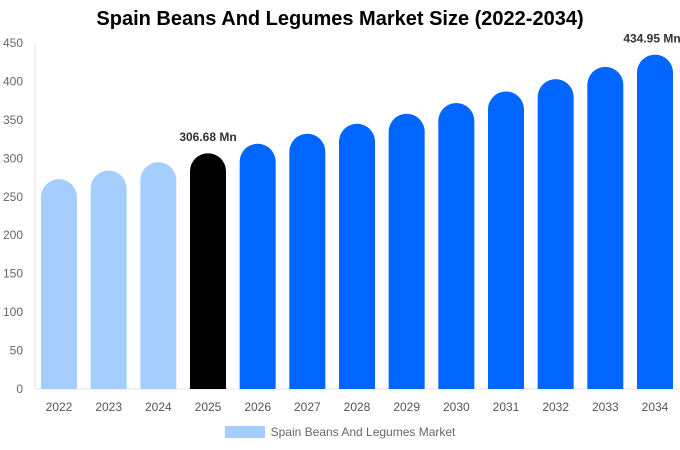 This screenshot has width=680, height=450. Describe the element at coordinates (13, 81) in the screenshot. I see `y-tick-label: 400` at that location.